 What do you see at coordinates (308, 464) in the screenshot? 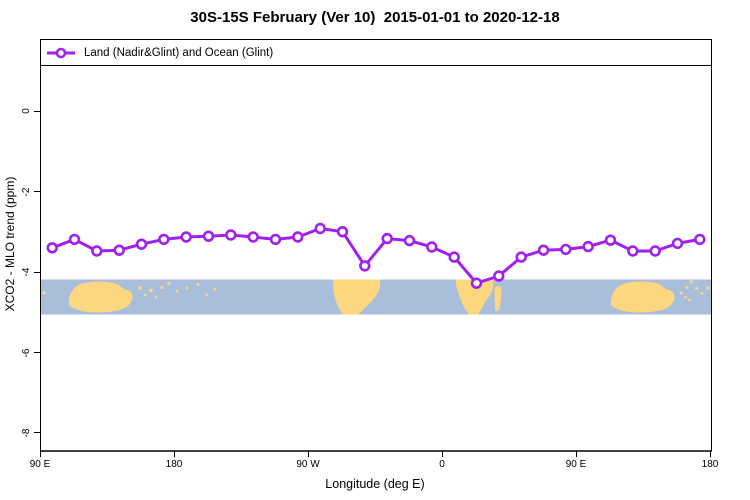
I see `x-axis-tick-label: 90 W` at bounding box center [308, 464].